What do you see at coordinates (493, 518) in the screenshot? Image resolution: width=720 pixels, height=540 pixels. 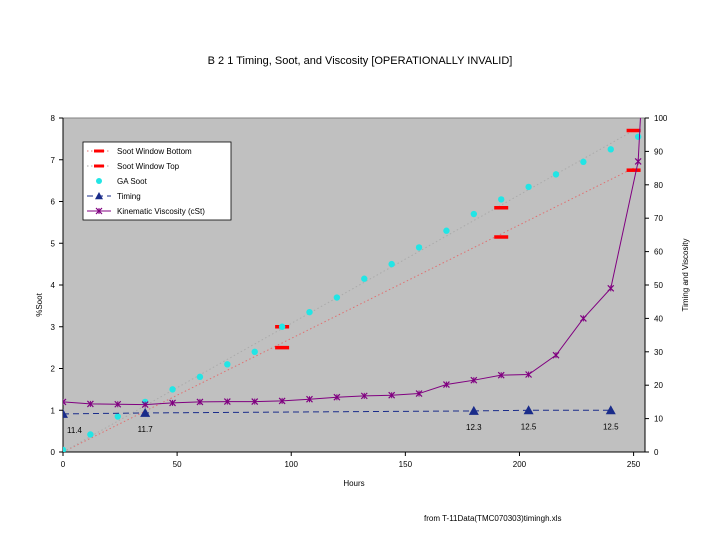 I see `source-footnote: from T-11Data(TMC070303)timingh.xls` at bounding box center [493, 518].